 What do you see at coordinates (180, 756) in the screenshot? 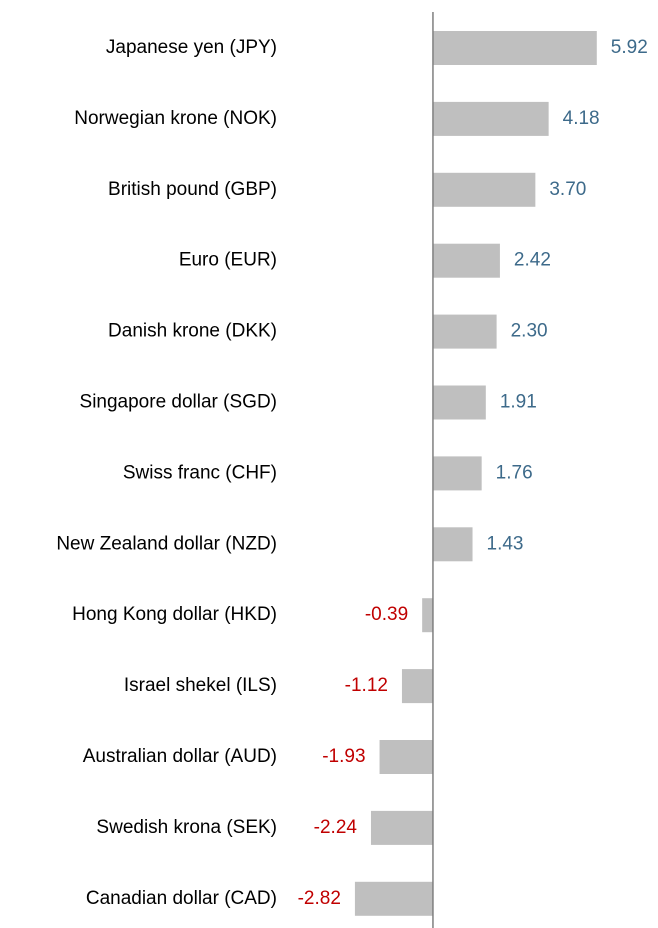
I see `category-label: Australian dollar (AUD)` at bounding box center [180, 756].